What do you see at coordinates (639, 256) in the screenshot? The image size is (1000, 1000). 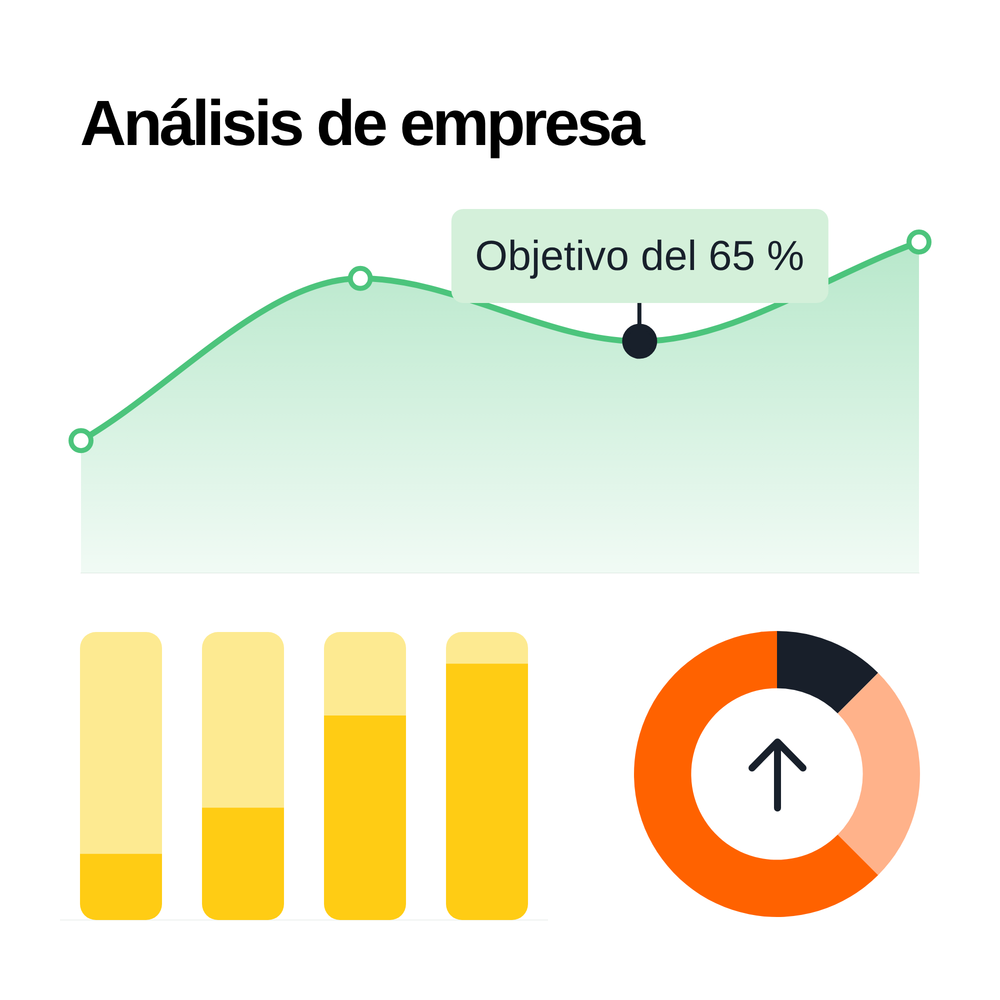 I see `annotation: Objetivo del 65 %` at bounding box center [639, 256].